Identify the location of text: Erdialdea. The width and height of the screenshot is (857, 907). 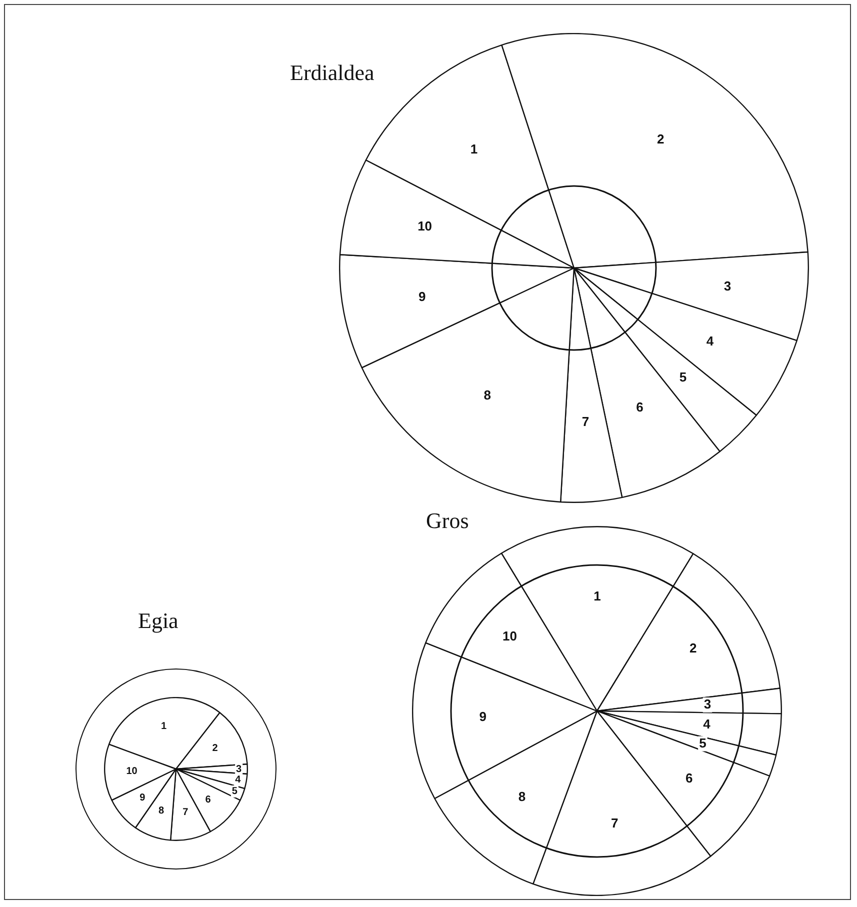
(332, 73).